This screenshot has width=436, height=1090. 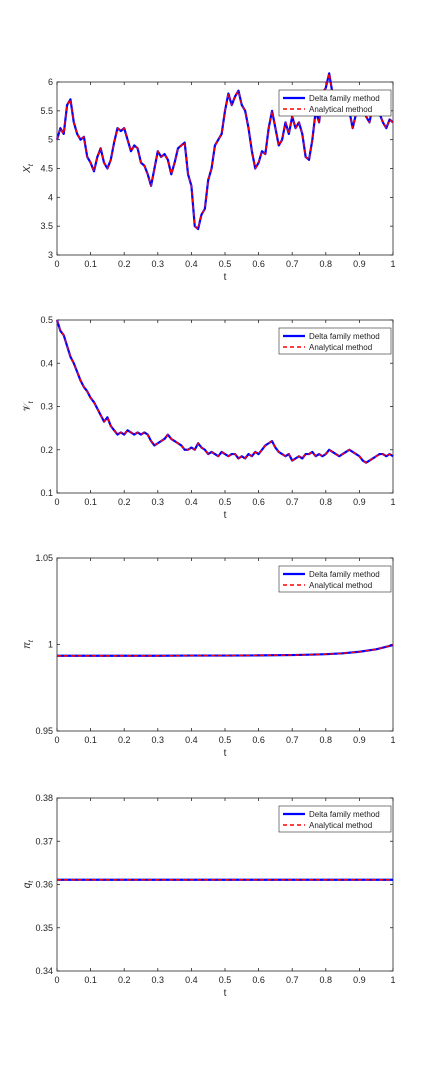 I want to click on y-tick-label: 0.2, so click(x=46, y=450).